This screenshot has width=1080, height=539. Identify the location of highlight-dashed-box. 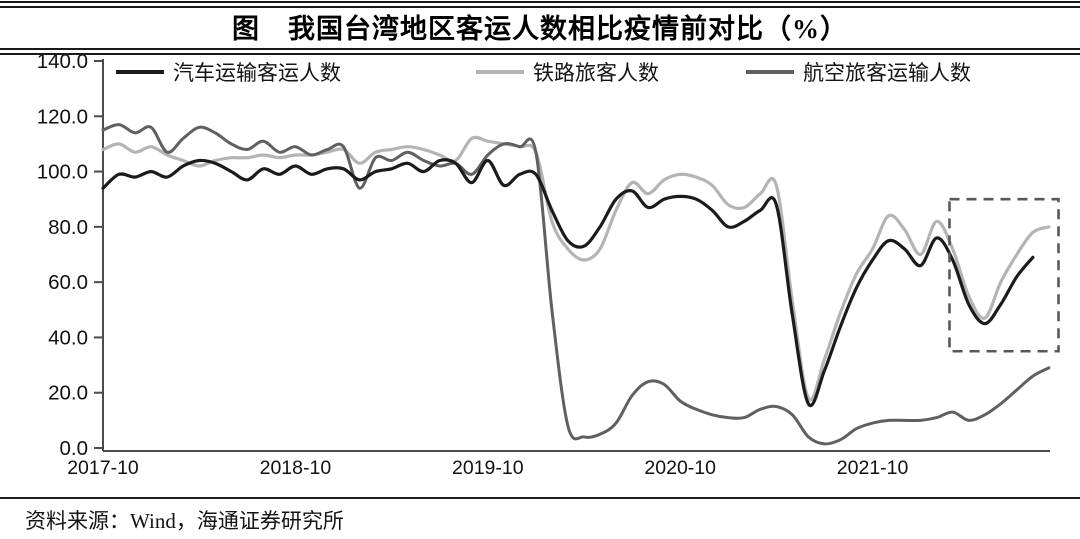
(1004, 275).